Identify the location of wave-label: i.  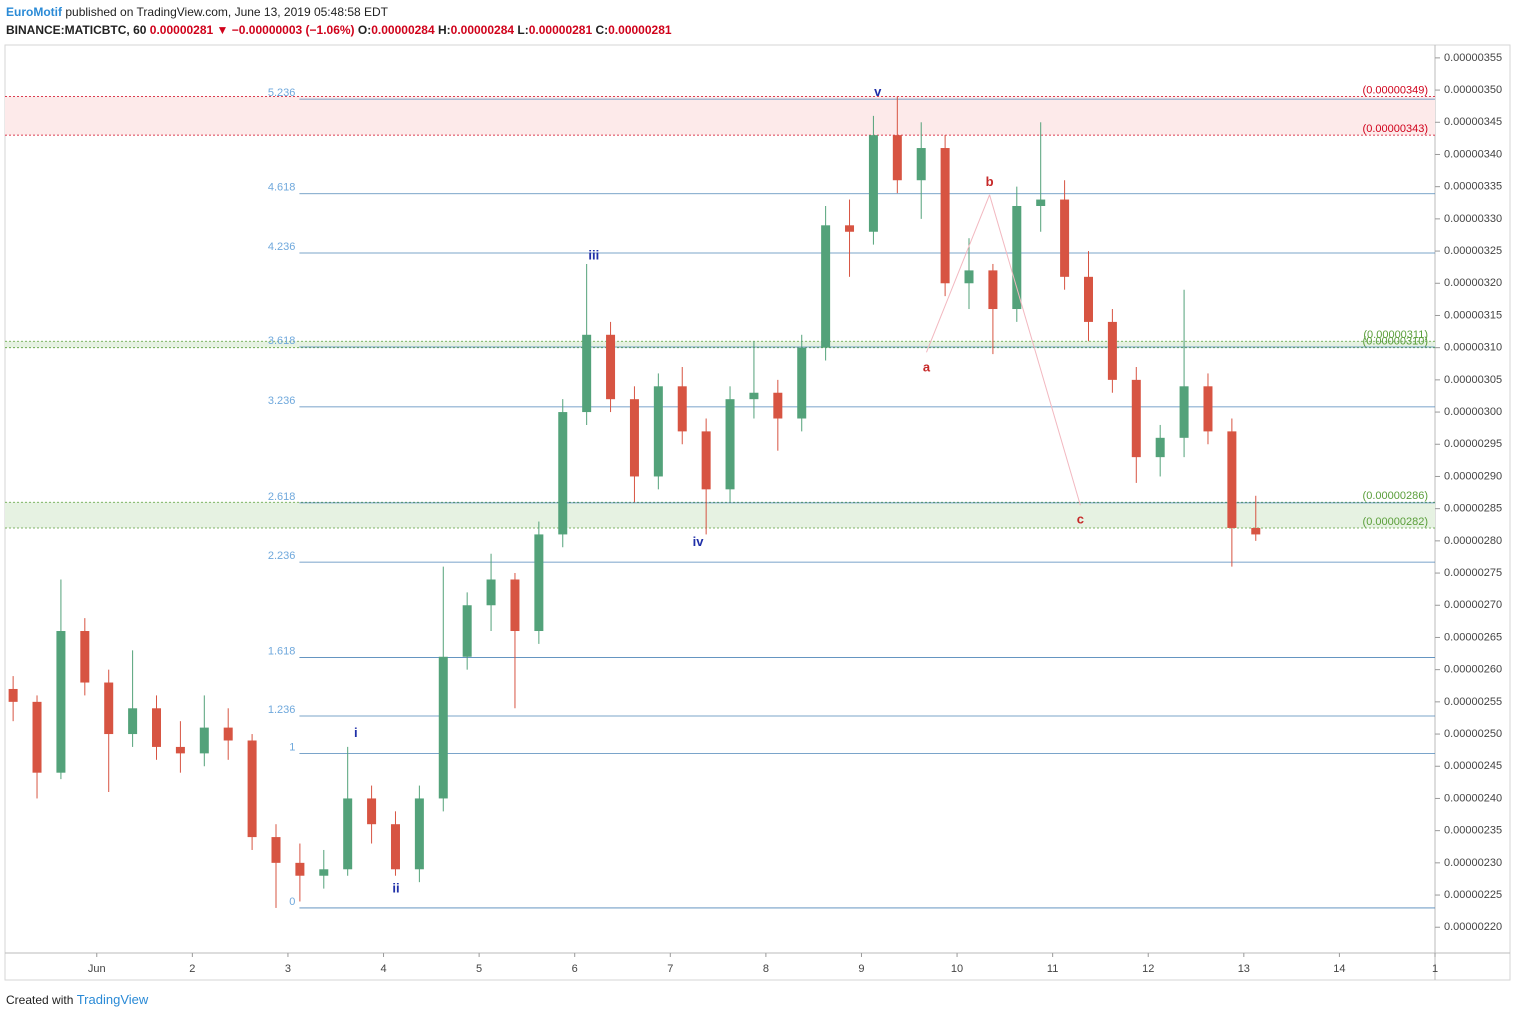
(356, 732).